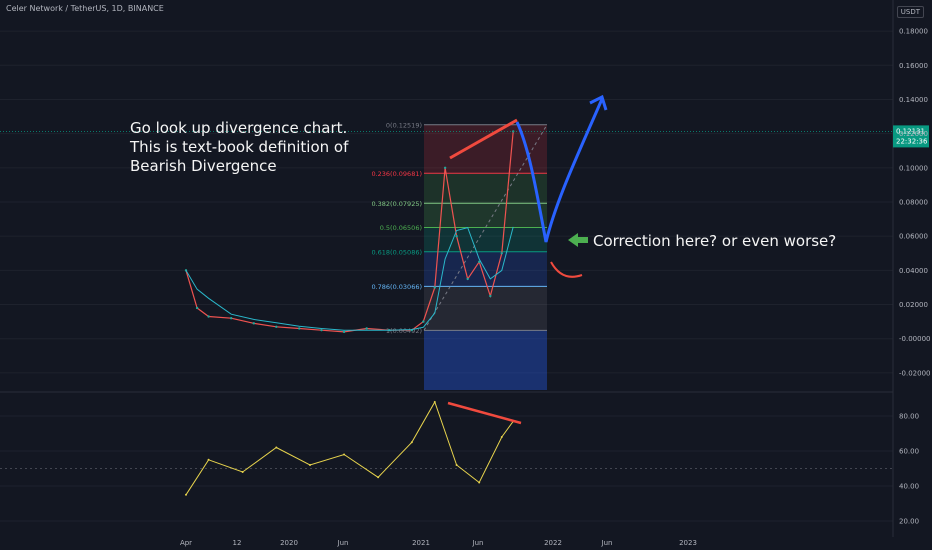  I want to click on countdown-label: 22:32:36, so click(912, 141).